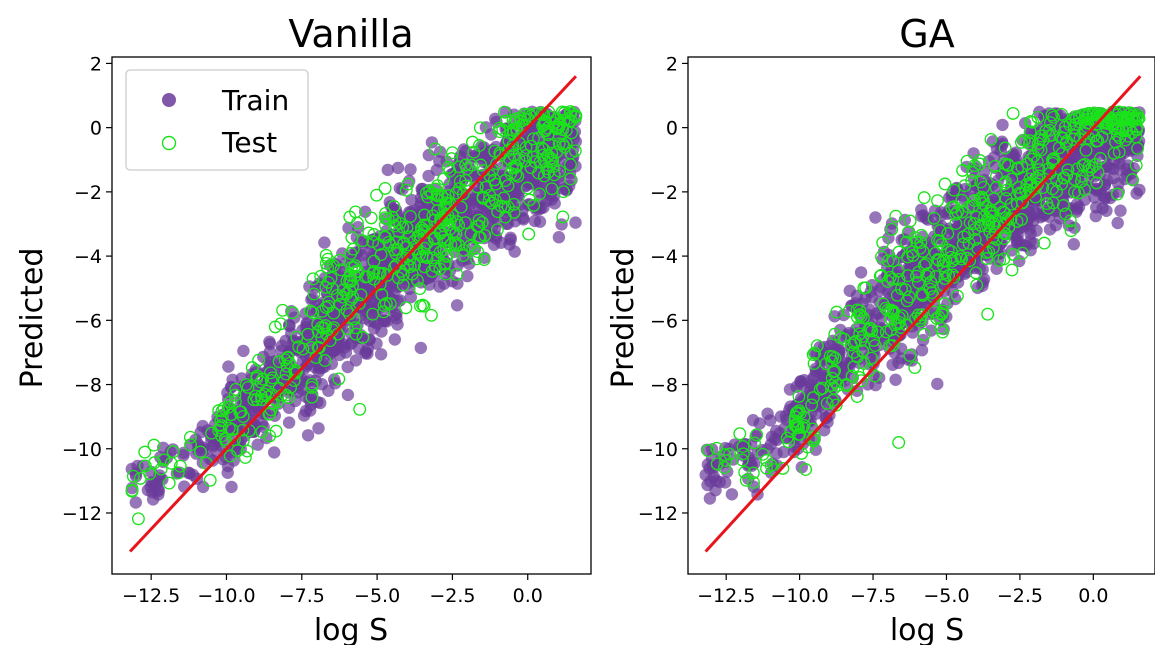  Describe the element at coordinates (1020, 596) in the screenshot. I see `x-tick-label: −2.5` at that location.